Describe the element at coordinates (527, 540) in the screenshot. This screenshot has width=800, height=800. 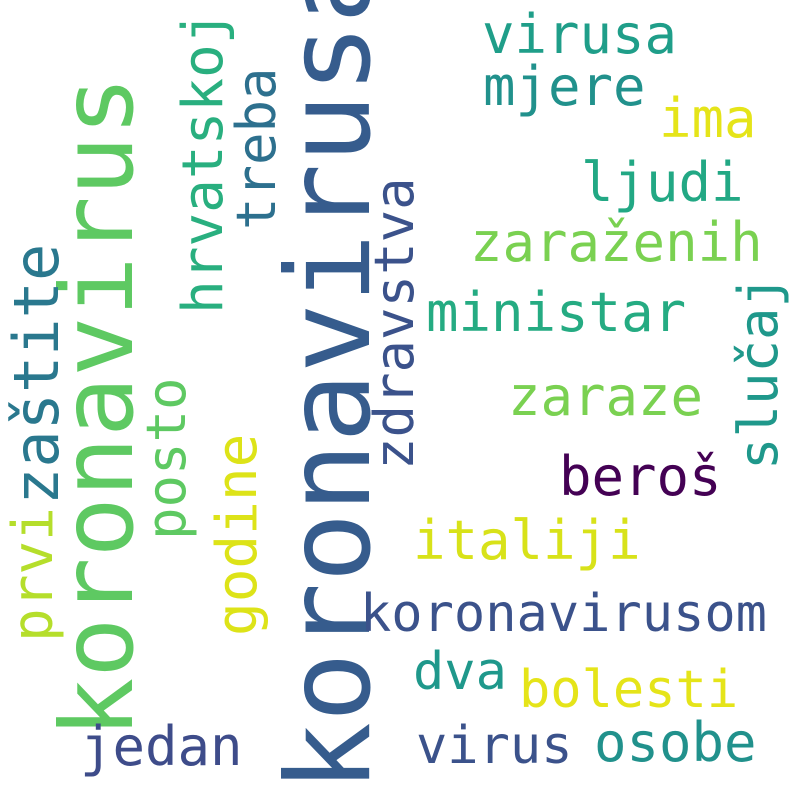
I see `word-italiji: italiji` at that location.